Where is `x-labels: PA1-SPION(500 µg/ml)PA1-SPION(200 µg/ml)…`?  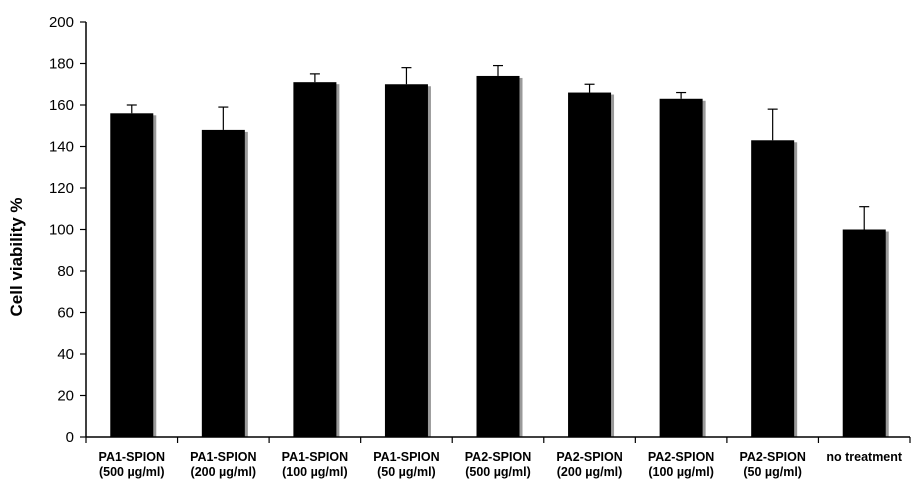
x-labels: PA1-SPION(500 µg/ml)PA1-SPION(200 µg/ml)… is located at coordinates (501, 464).